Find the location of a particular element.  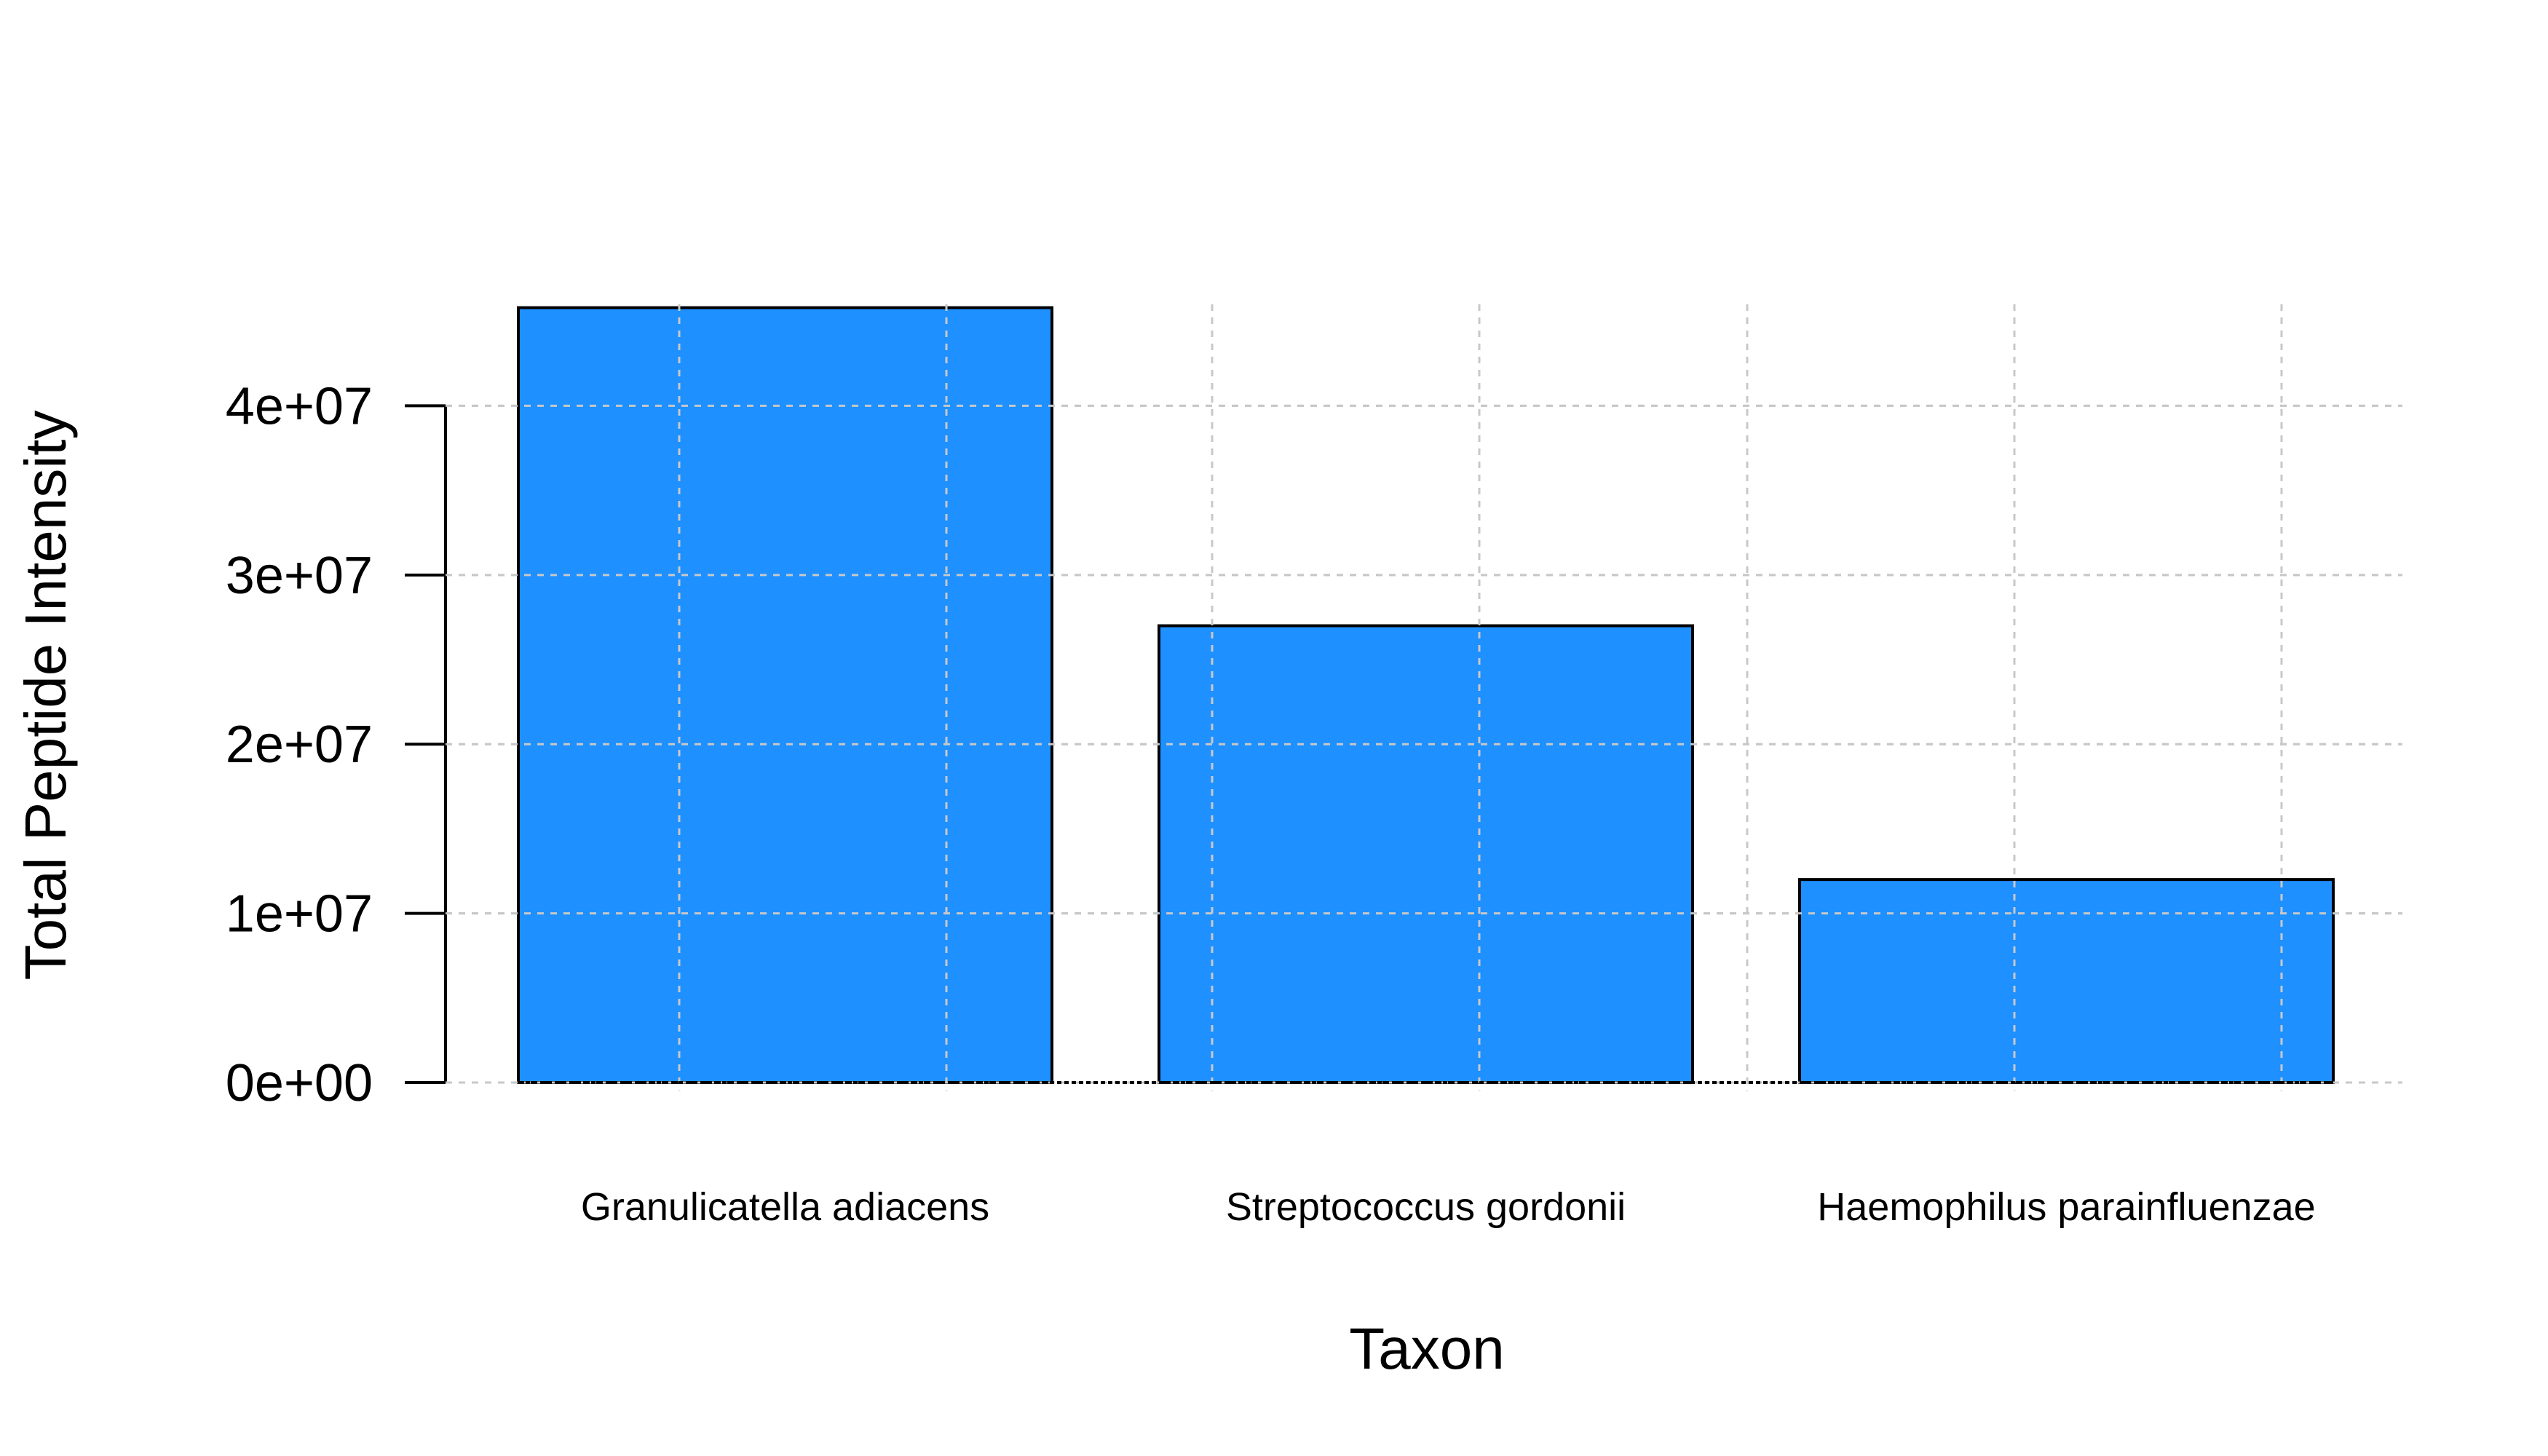

x-axis-title: Taxon is located at coordinates (1426, 1348).